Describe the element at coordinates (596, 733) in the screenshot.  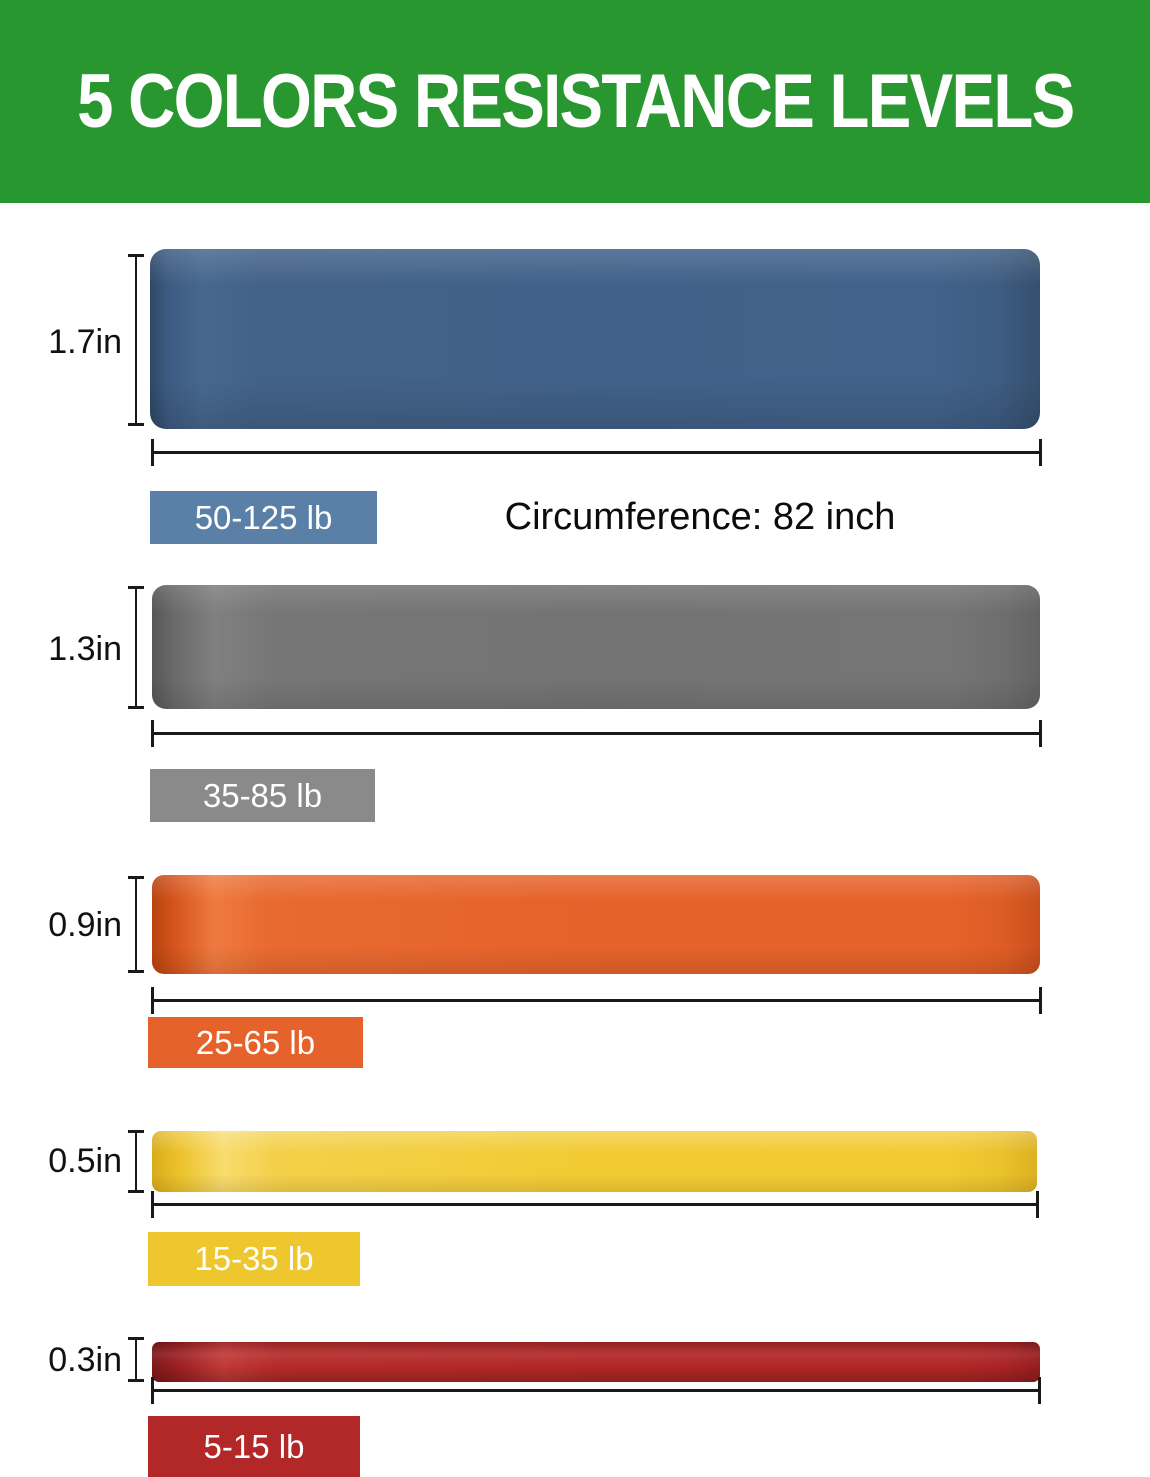
I see `length-dimension-gray` at that location.